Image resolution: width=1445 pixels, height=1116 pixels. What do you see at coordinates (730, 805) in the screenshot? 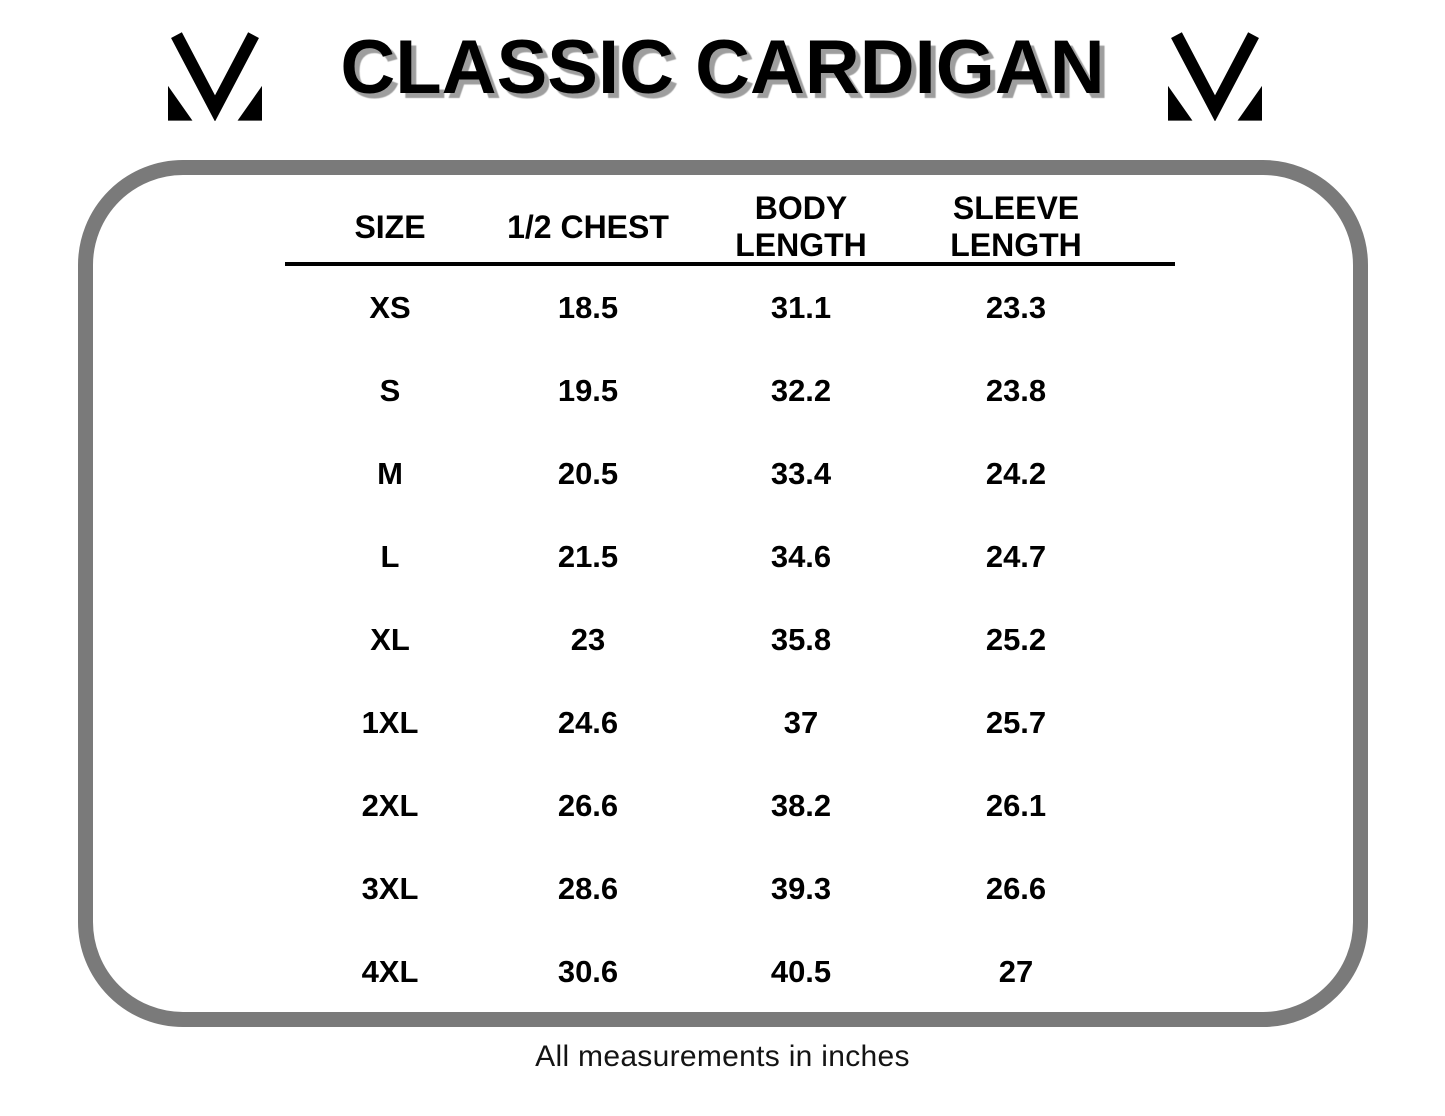
I see `table-row: 2XL 26.6 38.2 26.1` at bounding box center [730, 805].